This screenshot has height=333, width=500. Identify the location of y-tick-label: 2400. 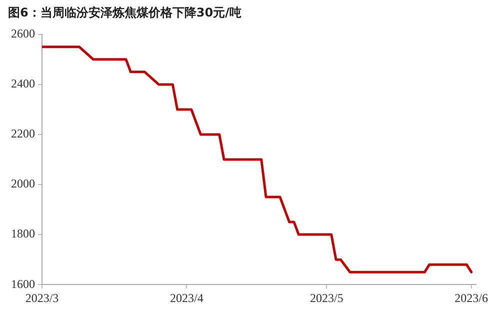
(23, 83).